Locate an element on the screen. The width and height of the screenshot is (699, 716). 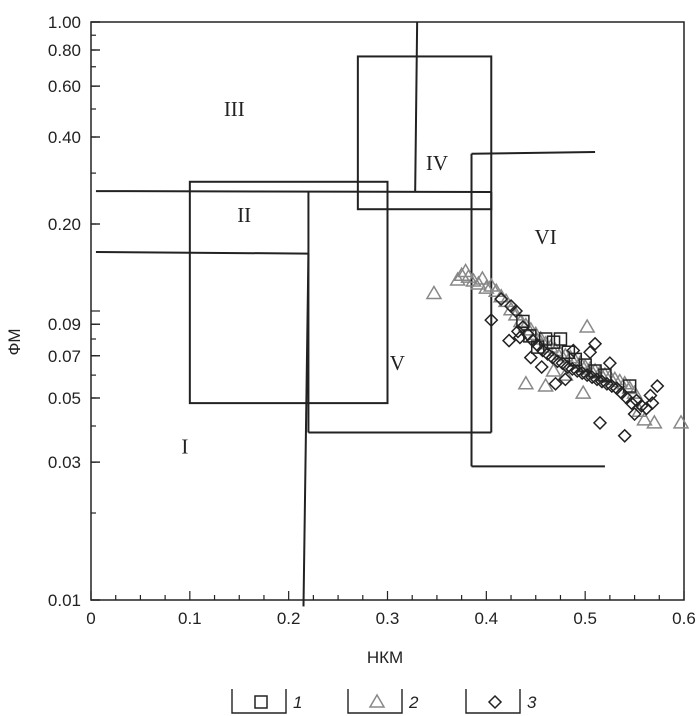
region-label: V is located at coordinates (397, 363).